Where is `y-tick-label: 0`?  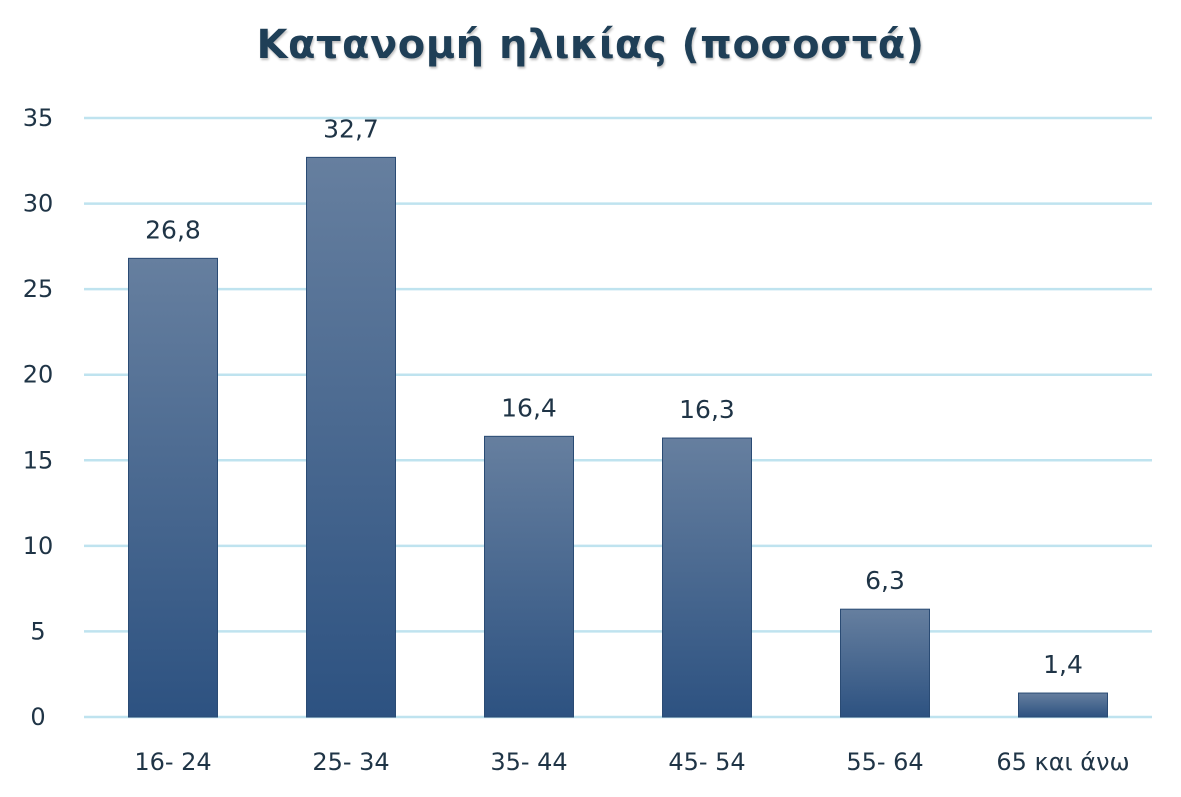
y-tick-label: 0 is located at coordinates (37, 717).